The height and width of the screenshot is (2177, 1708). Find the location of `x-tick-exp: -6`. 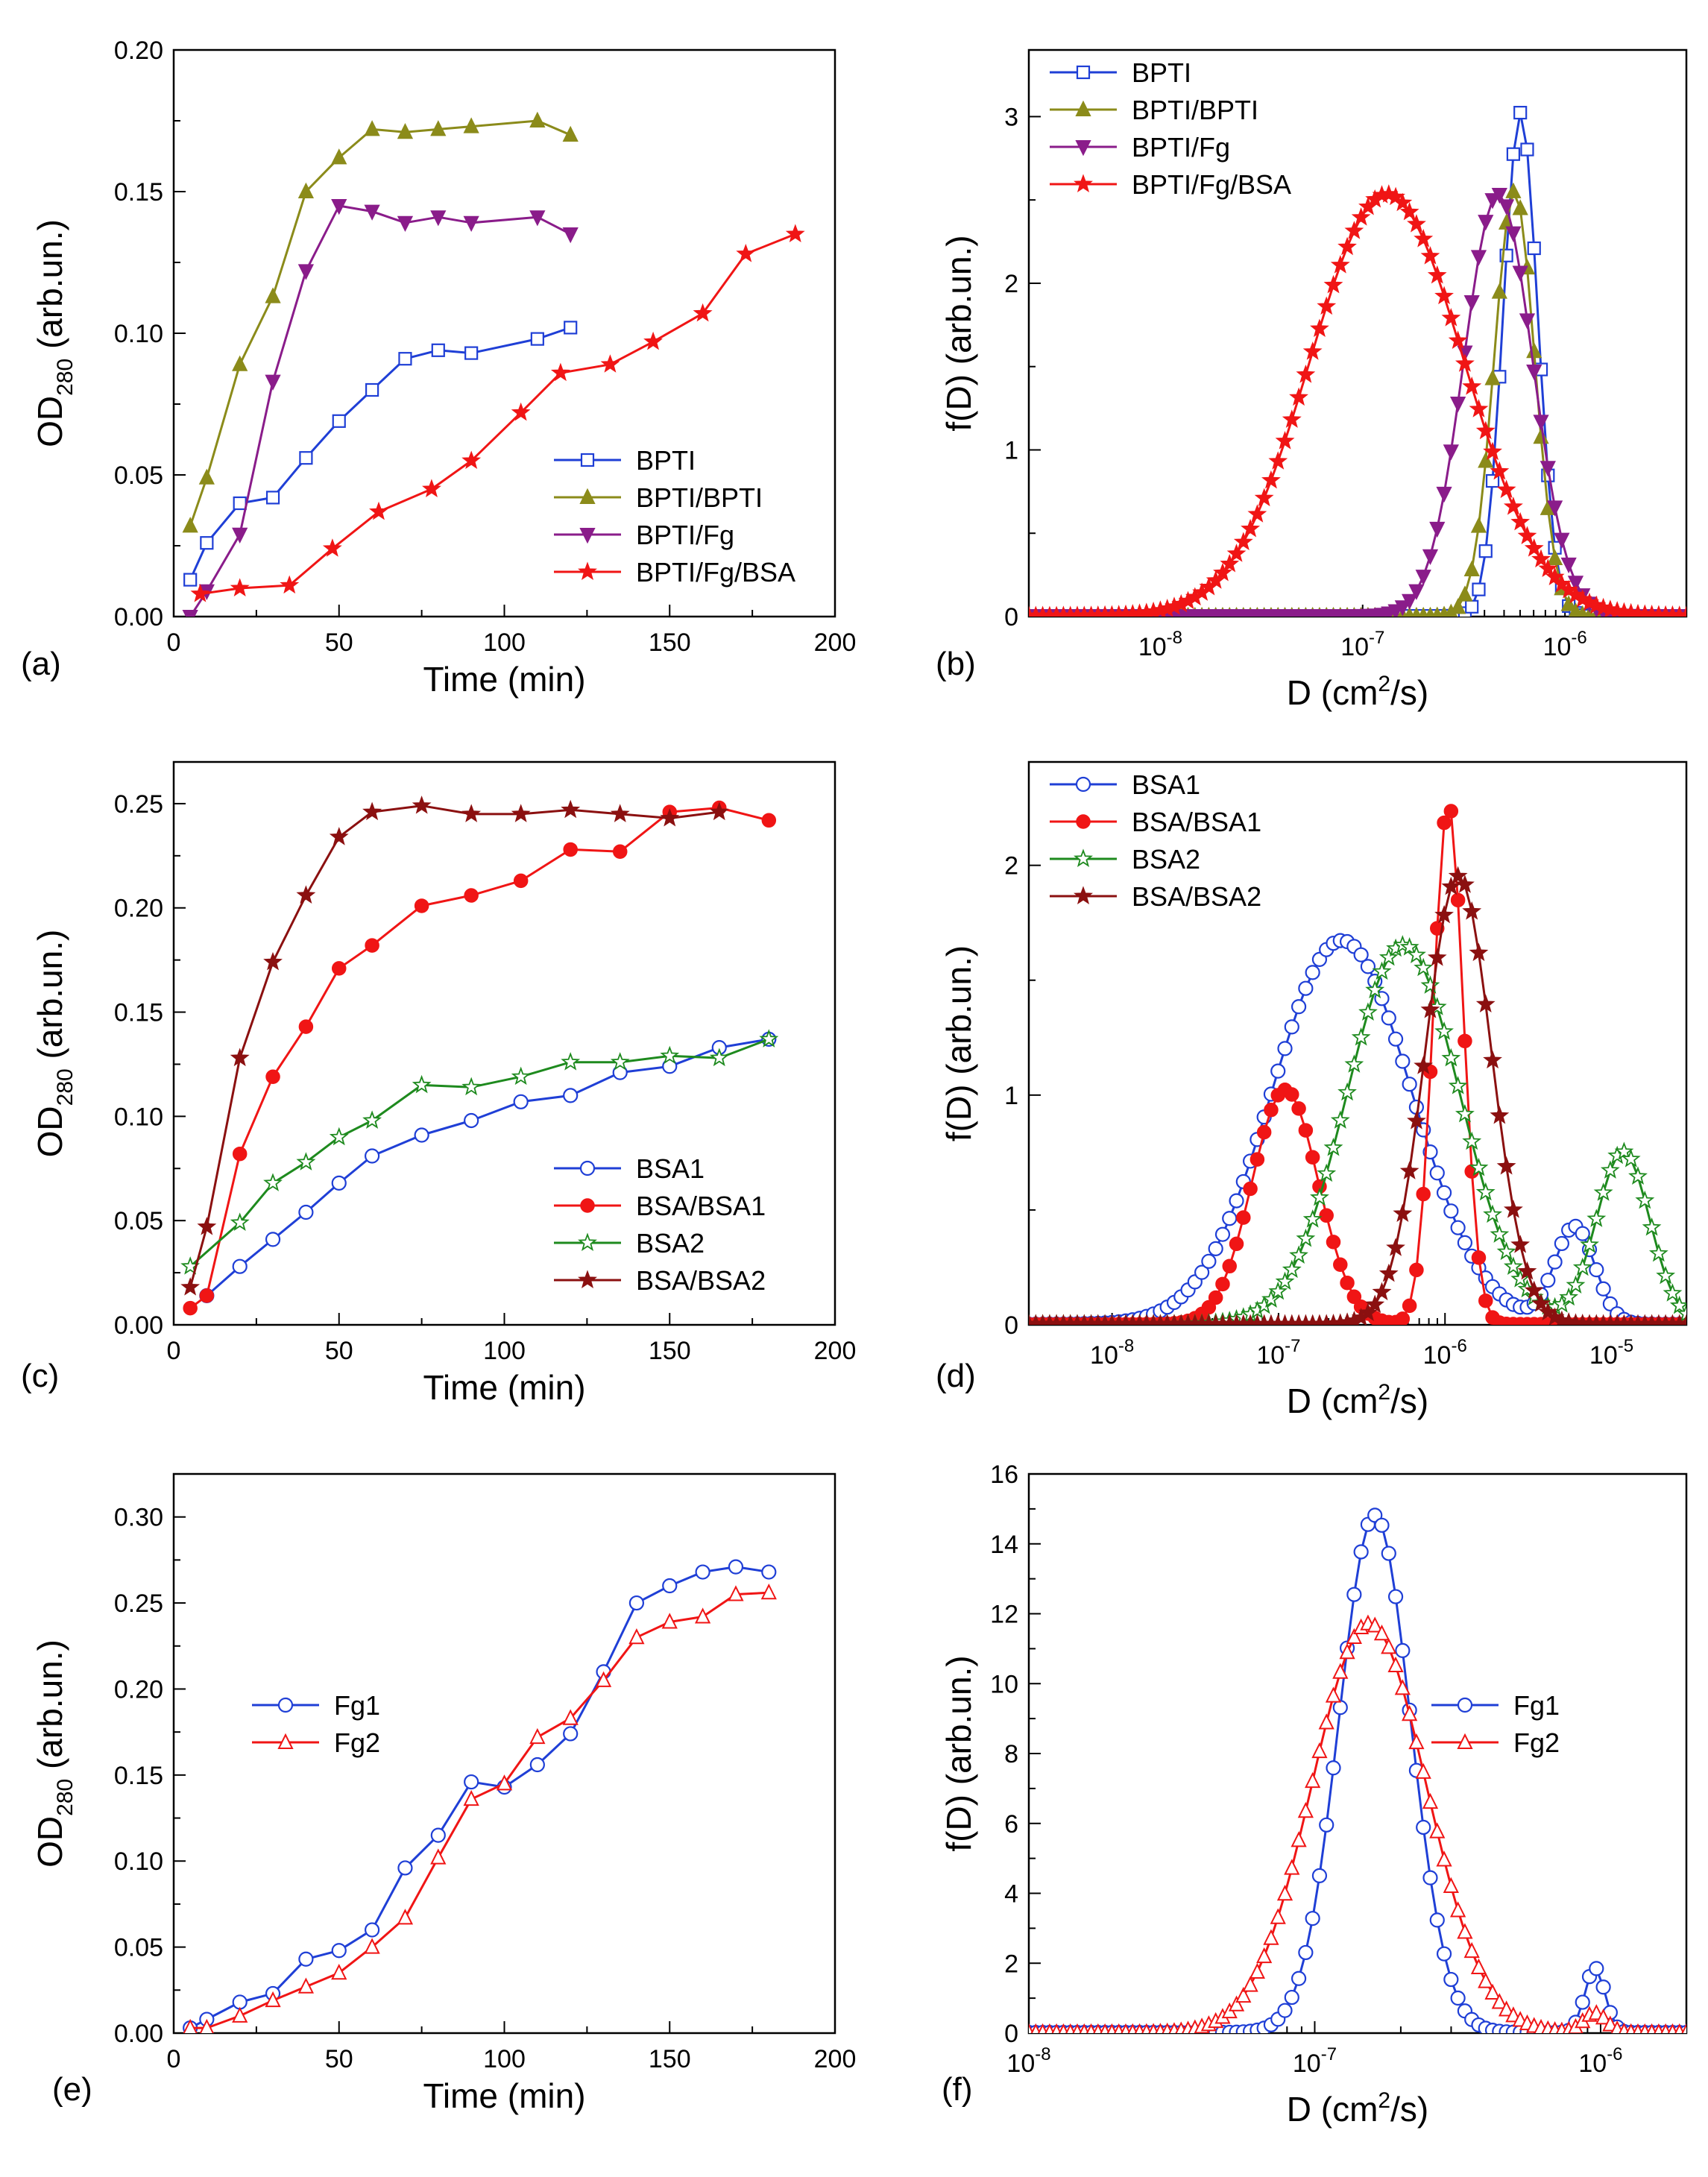

x-tick-exp: -6 is located at coordinates (1578, 638).